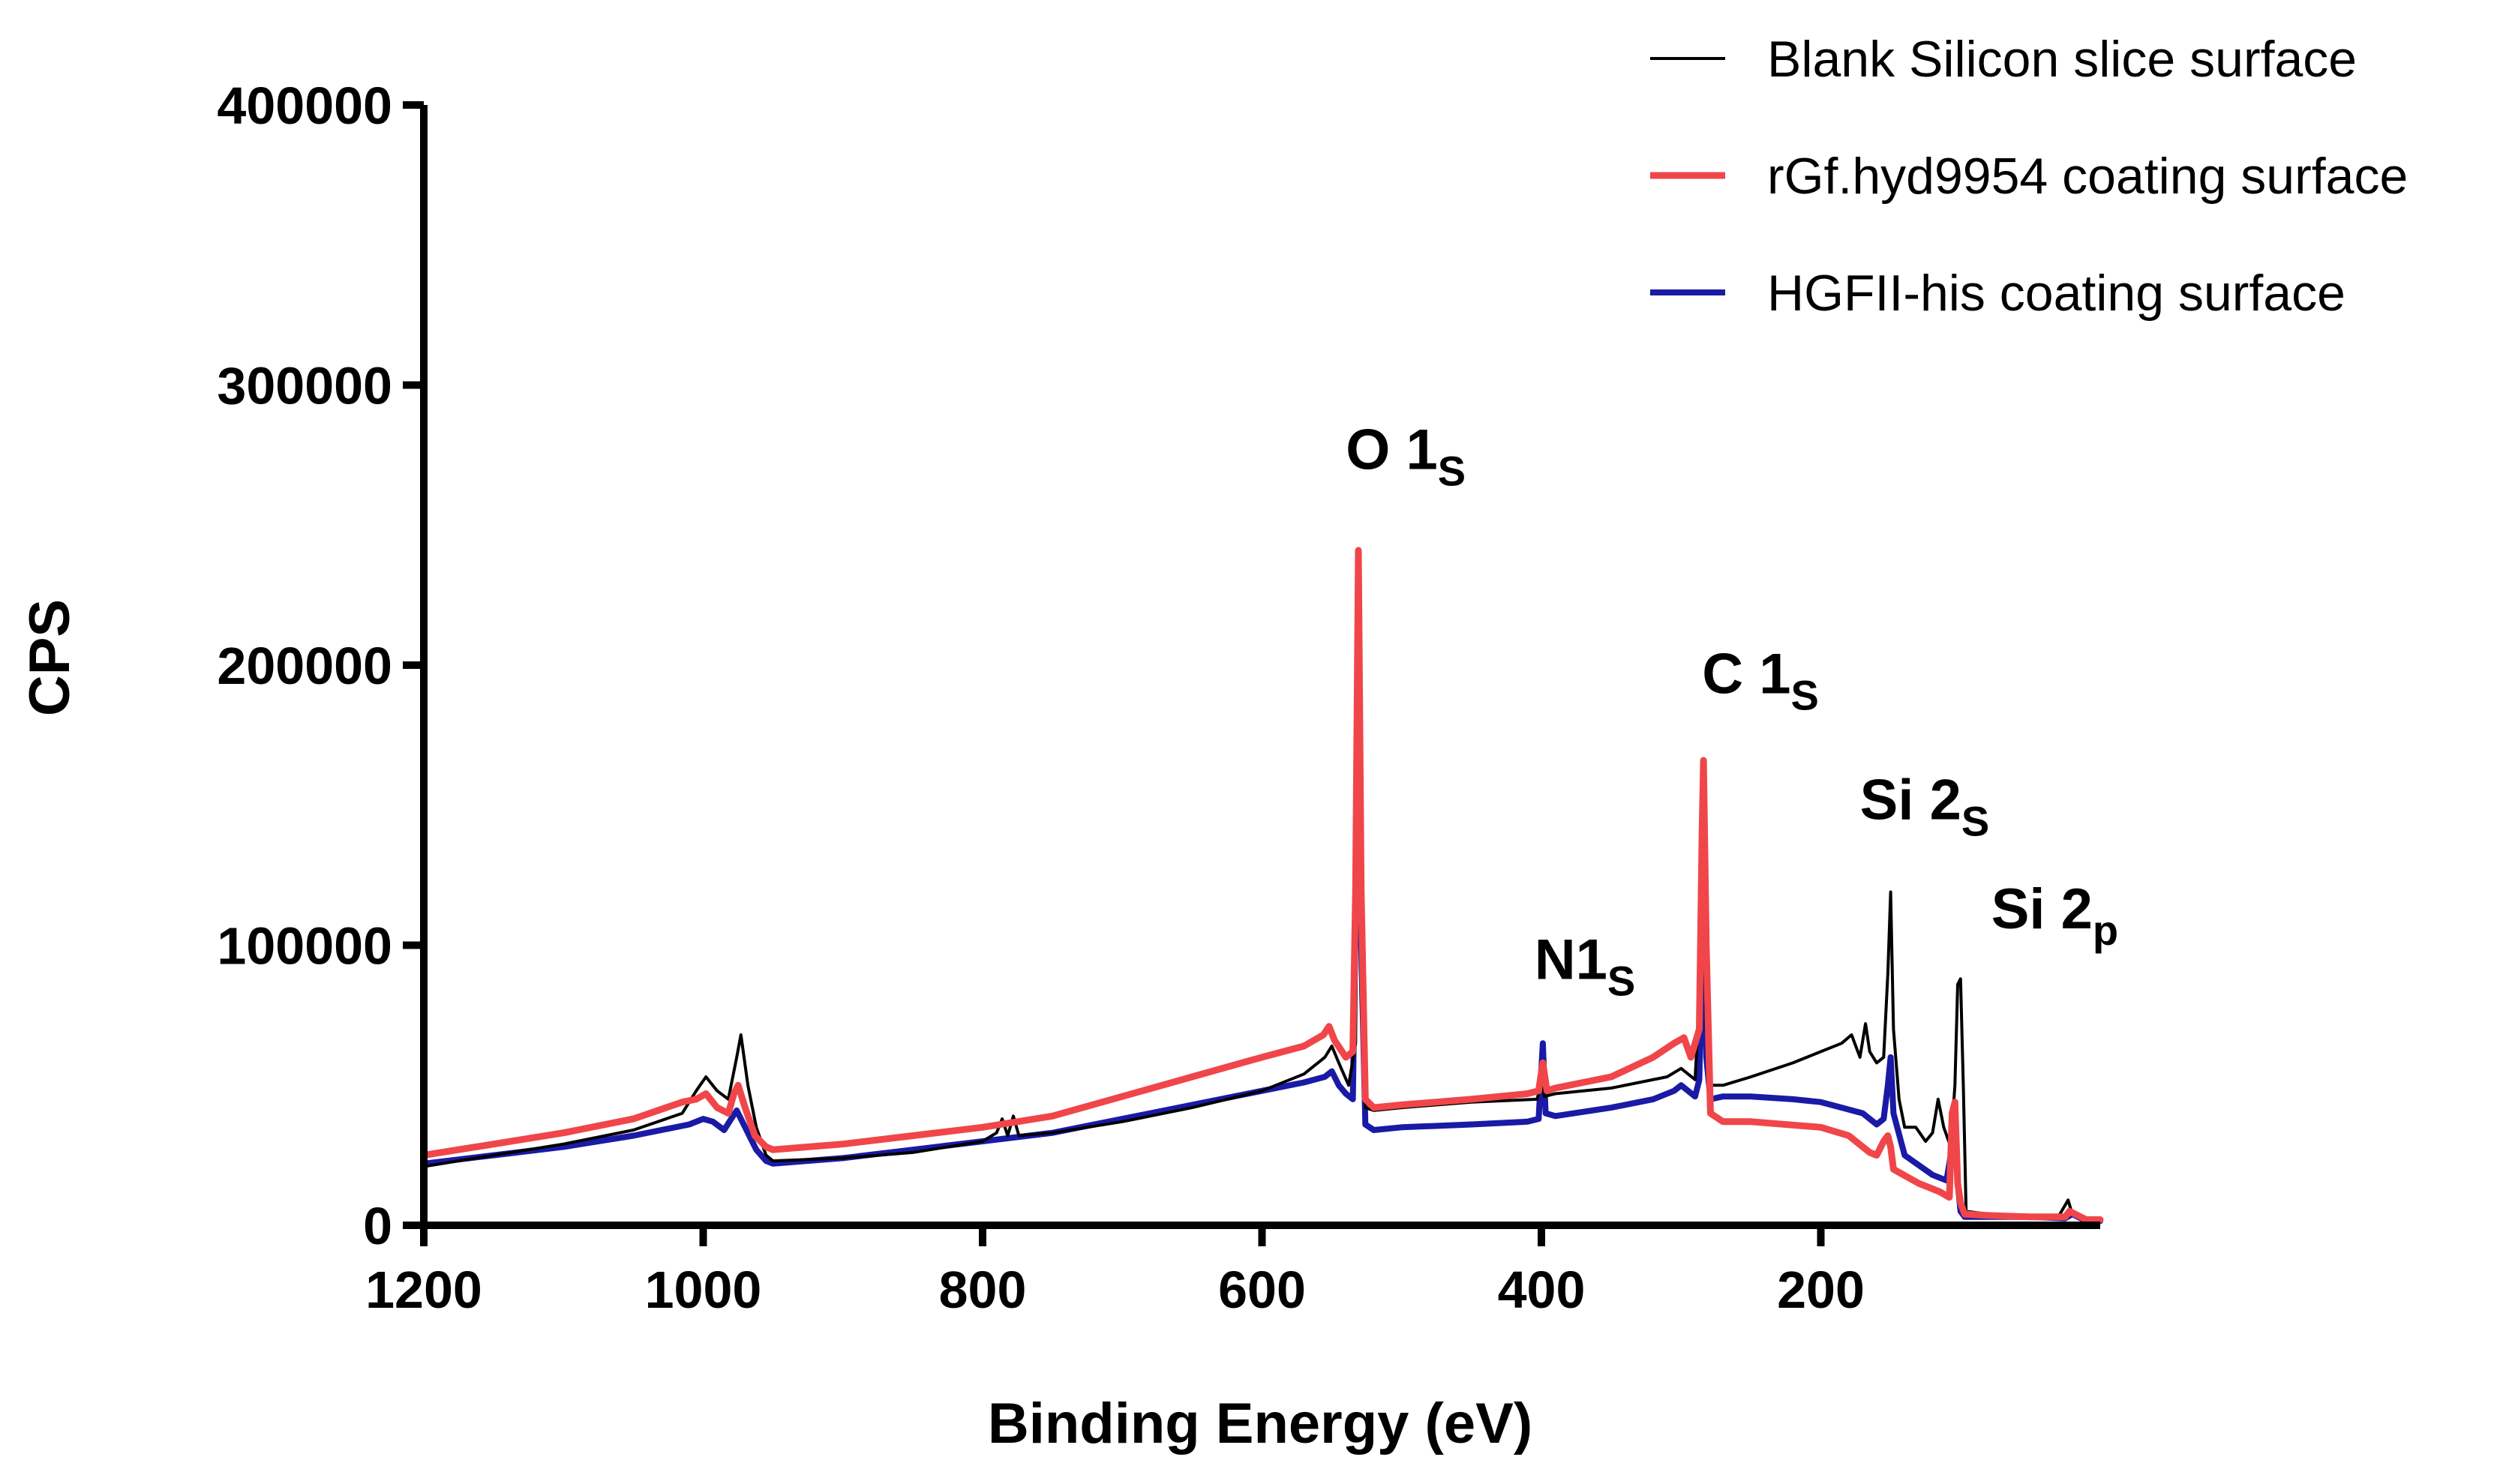 The image size is (2518, 1484). What do you see at coordinates (703, 1290) in the screenshot?
I see `x-tick-label: 1000` at bounding box center [703, 1290].